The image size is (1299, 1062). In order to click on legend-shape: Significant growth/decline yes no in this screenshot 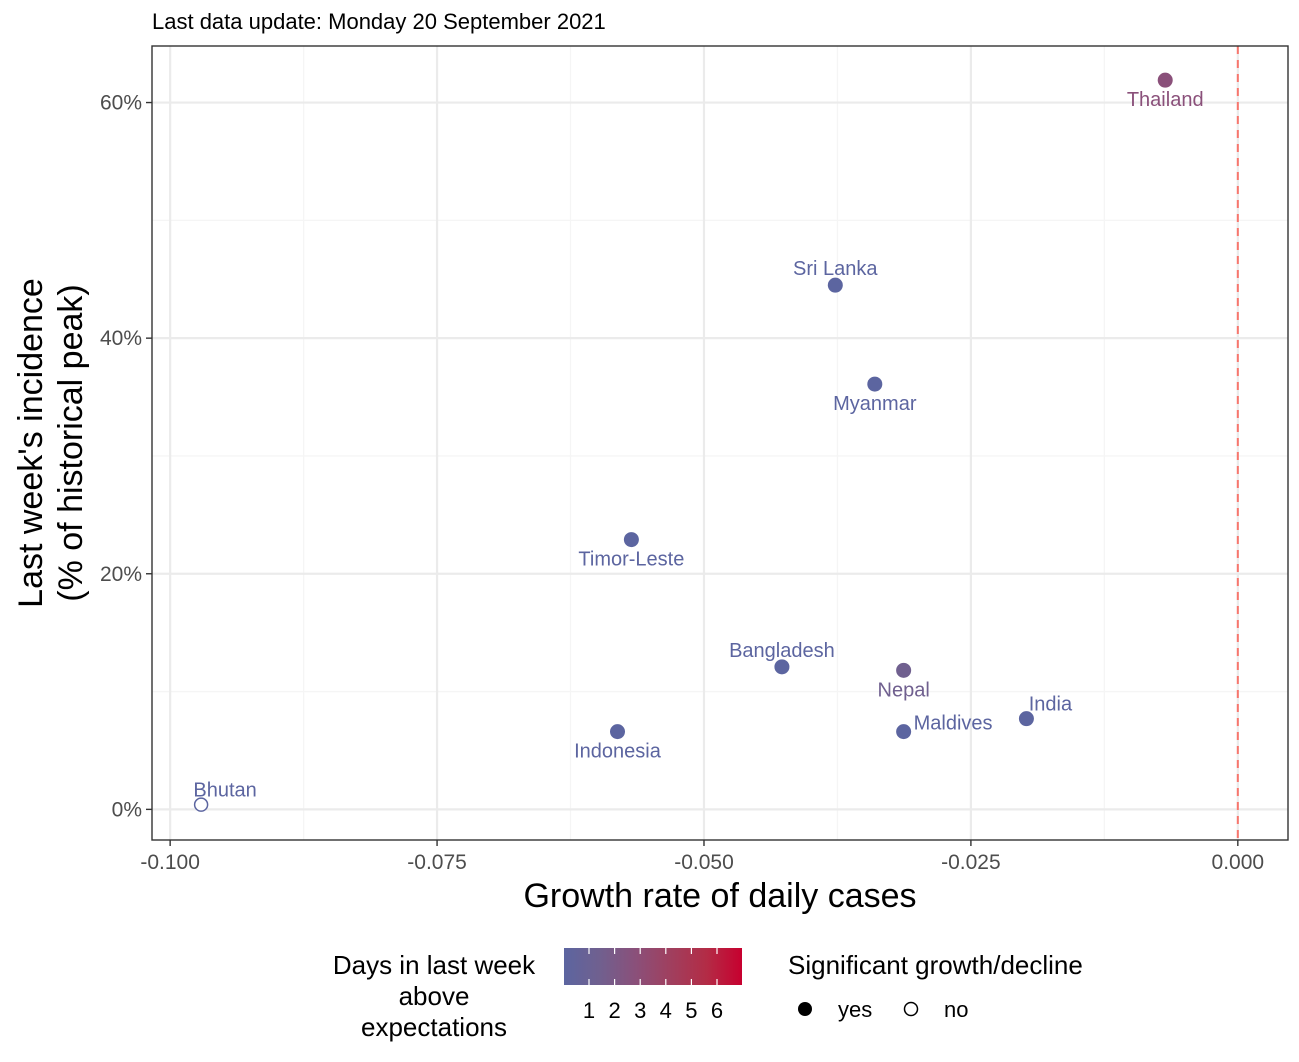, I will do `click(935, 986)`.